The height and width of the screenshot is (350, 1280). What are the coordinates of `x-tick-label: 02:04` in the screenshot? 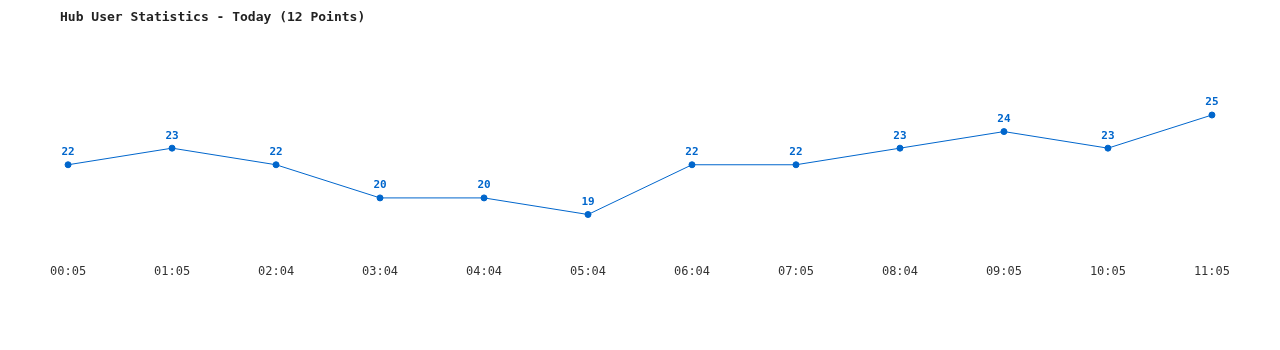 It's located at (276, 270).